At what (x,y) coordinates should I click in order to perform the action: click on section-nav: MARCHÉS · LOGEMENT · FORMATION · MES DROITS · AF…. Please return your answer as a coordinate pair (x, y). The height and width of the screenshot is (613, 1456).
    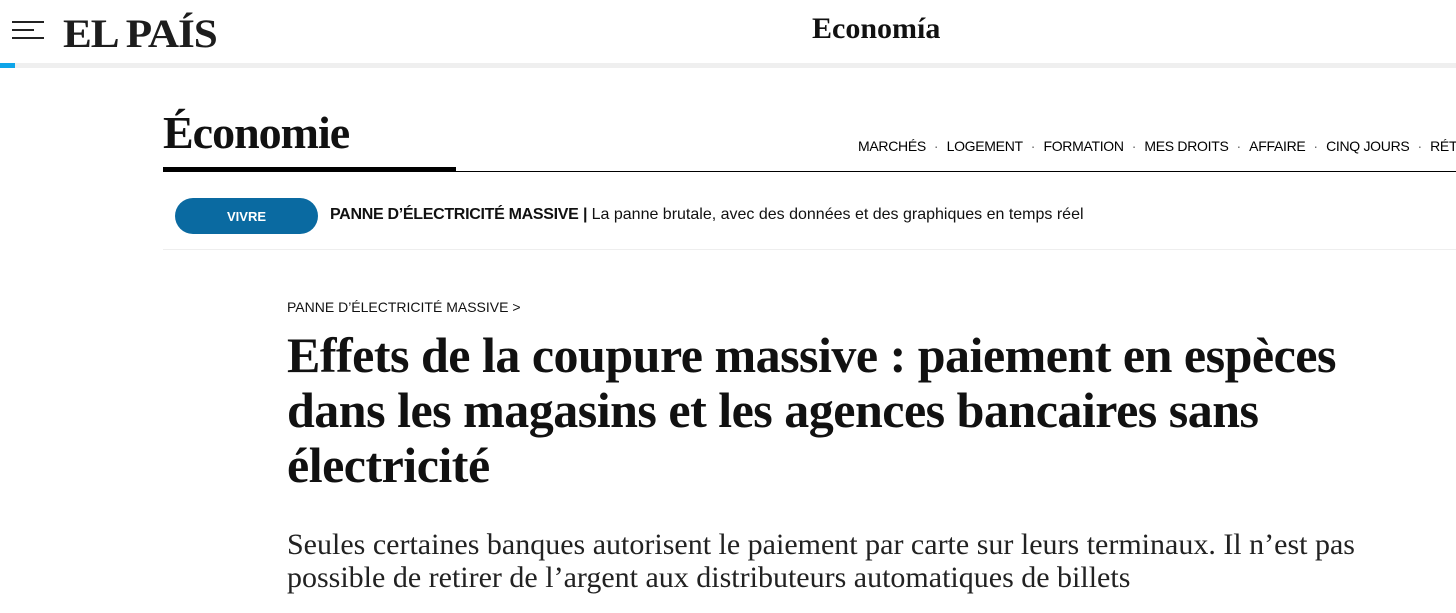
    Looking at the image, I should click on (1157, 146).